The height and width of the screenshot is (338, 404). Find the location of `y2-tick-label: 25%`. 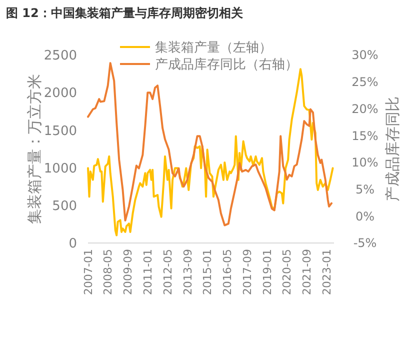

y2-tick-label: 25% is located at coordinates (365, 82).